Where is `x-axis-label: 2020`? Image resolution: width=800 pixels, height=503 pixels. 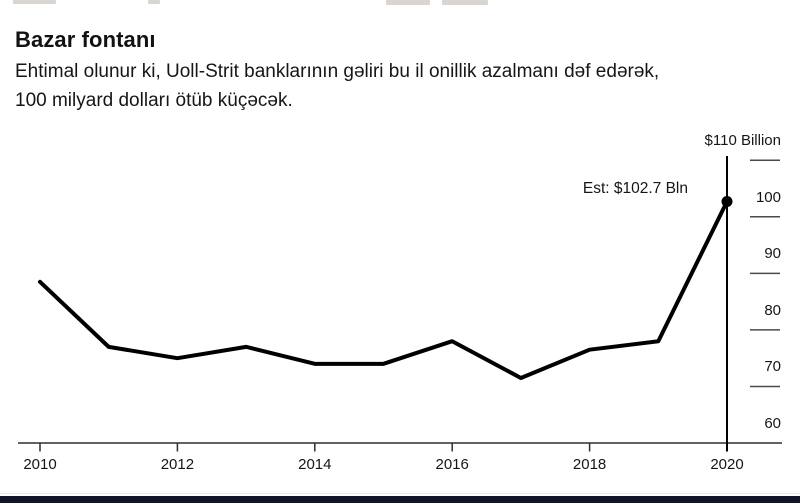
x-axis-label: 2020 is located at coordinates (727, 464).